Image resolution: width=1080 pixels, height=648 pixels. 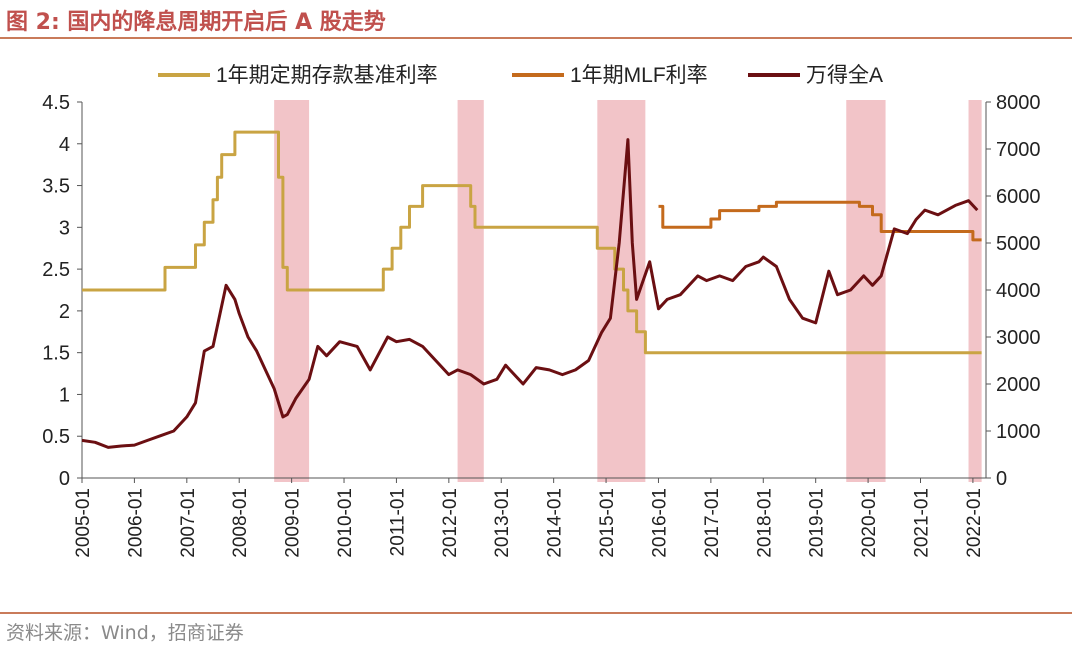 What do you see at coordinates (607, 523) in the screenshot?
I see `x-tick-label: 2015-01` at bounding box center [607, 523].